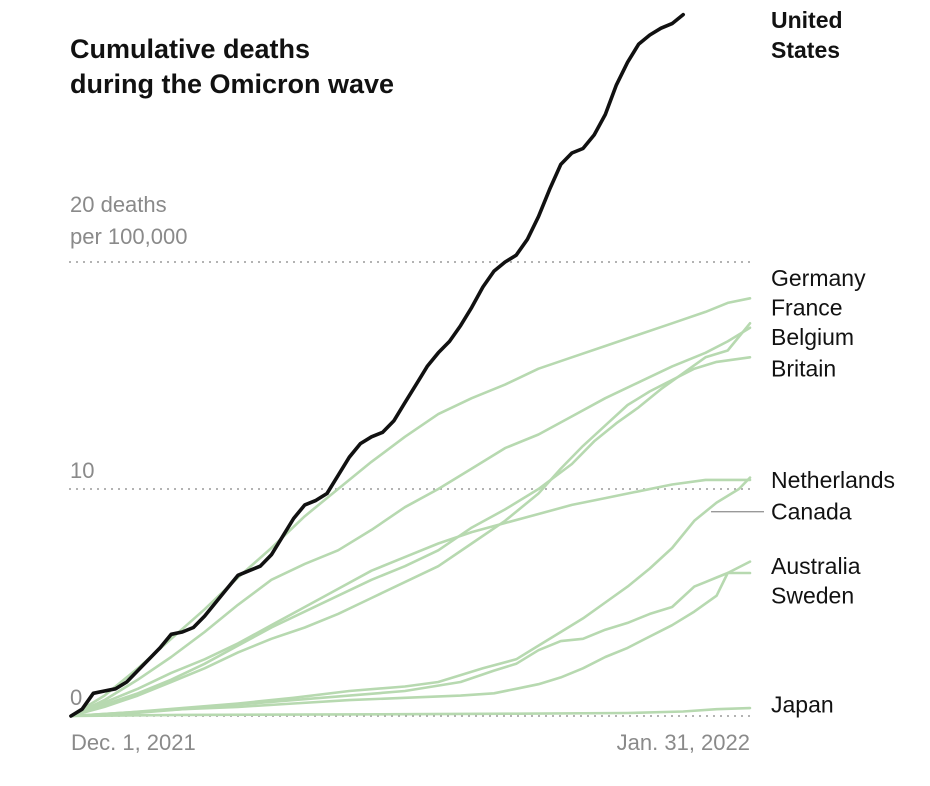 The height and width of the screenshot is (786, 930). I want to click on series-line-australia, so click(410, 639).